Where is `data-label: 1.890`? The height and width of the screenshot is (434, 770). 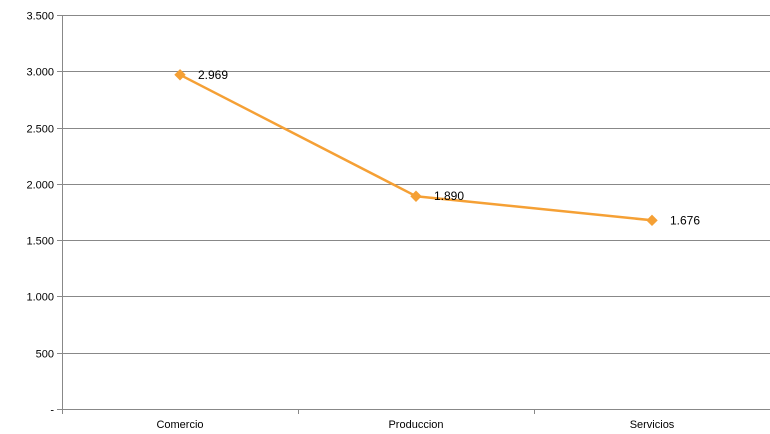
data-label: 1.890 is located at coordinates (449, 196).